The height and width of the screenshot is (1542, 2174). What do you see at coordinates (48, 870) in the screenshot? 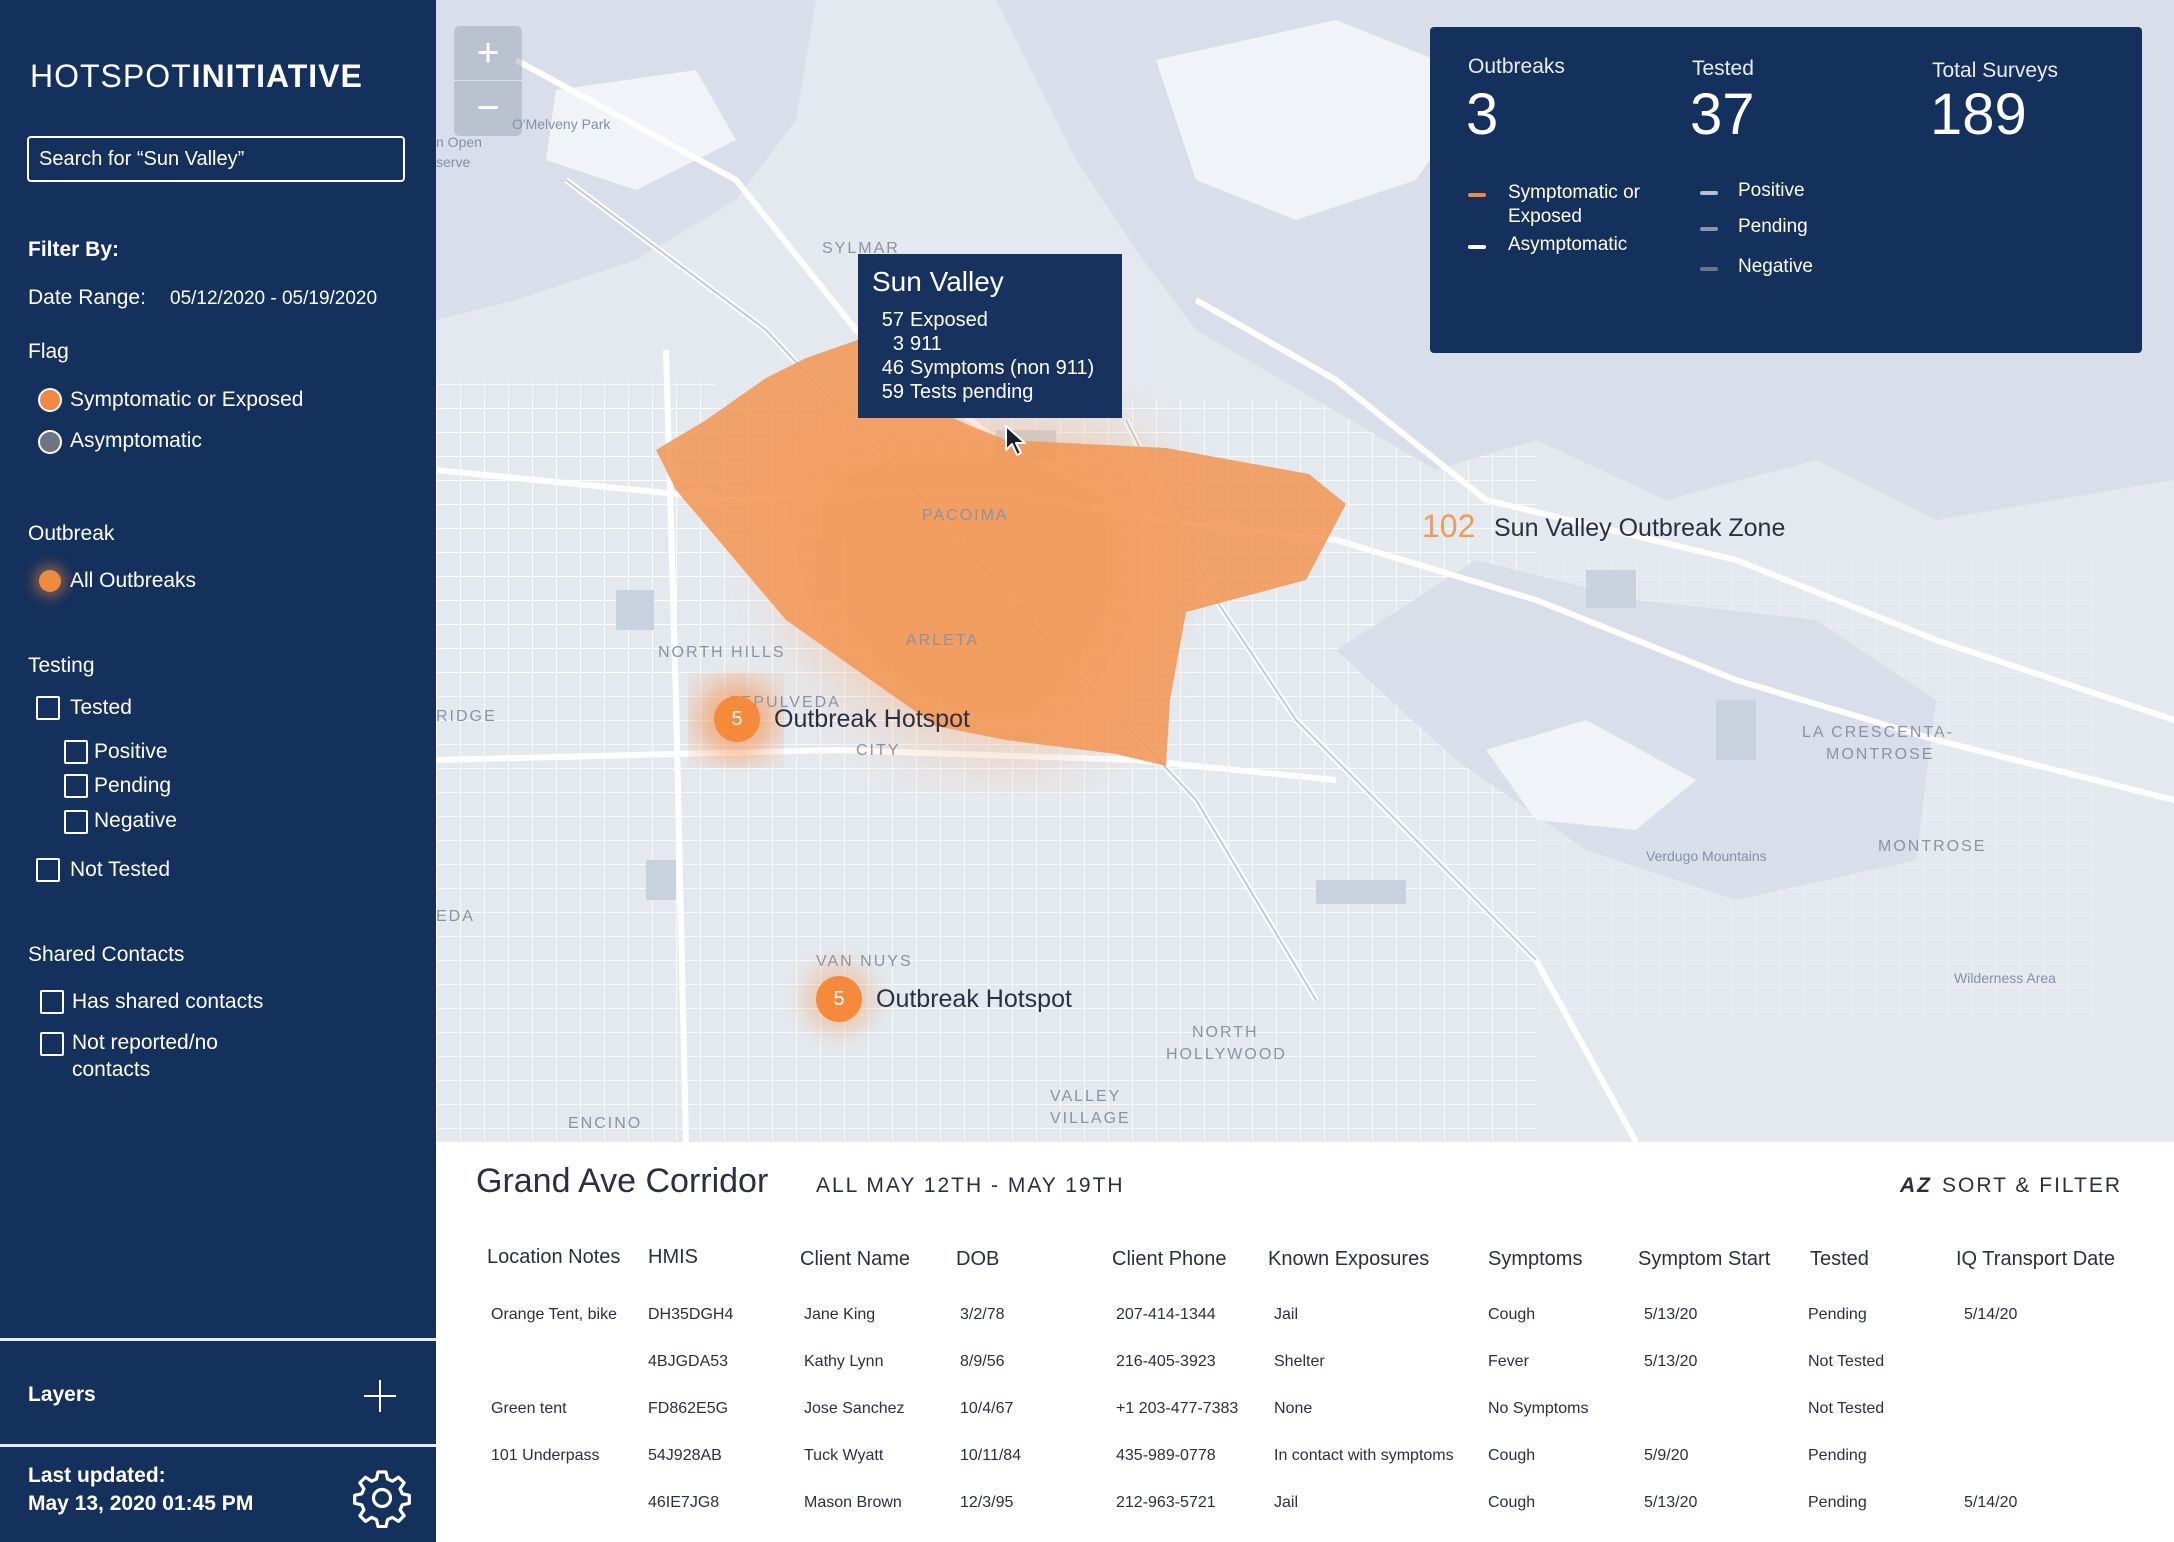
I see `not-tested-checkbox` at bounding box center [48, 870].